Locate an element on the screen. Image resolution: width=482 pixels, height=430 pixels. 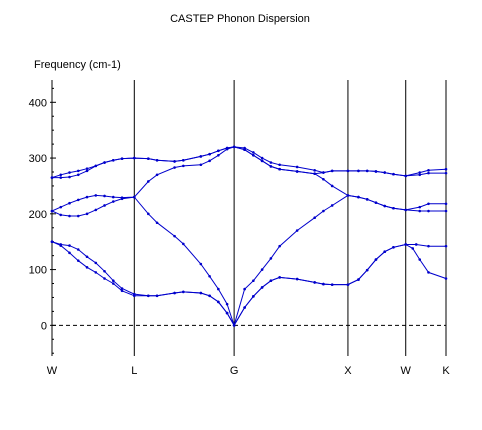
y-axis-label: Frequency (cm-1) is located at coordinates (77, 65).